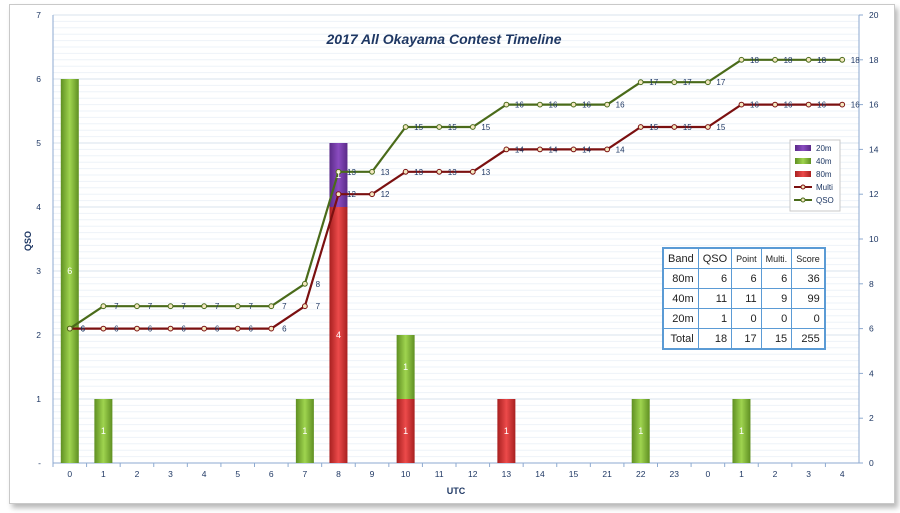  I want to click on table-row: 20m 1 0 0 0, so click(744, 318).